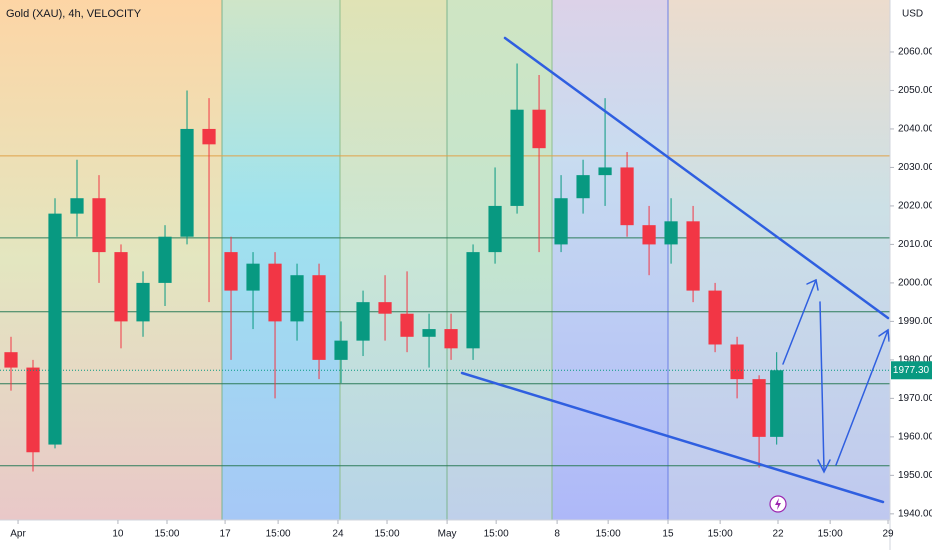 This screenshot has width=932, height=550. I want to click on x-tick-label: 29, so click(888, 534).